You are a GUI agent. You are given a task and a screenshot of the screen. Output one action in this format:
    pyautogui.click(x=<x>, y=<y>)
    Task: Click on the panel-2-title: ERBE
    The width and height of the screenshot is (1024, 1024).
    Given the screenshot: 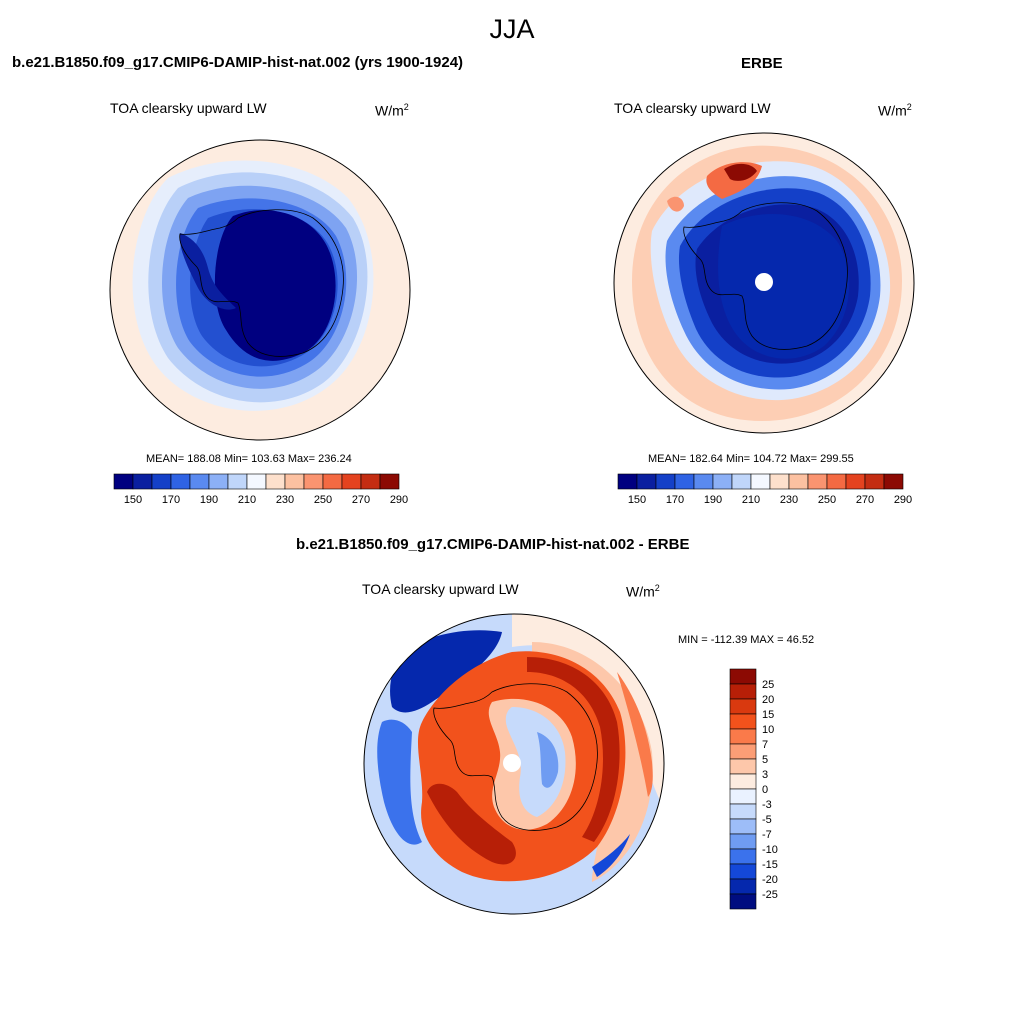 What is the action you would take?
    pyautogui.click(x=762, y=63)
    